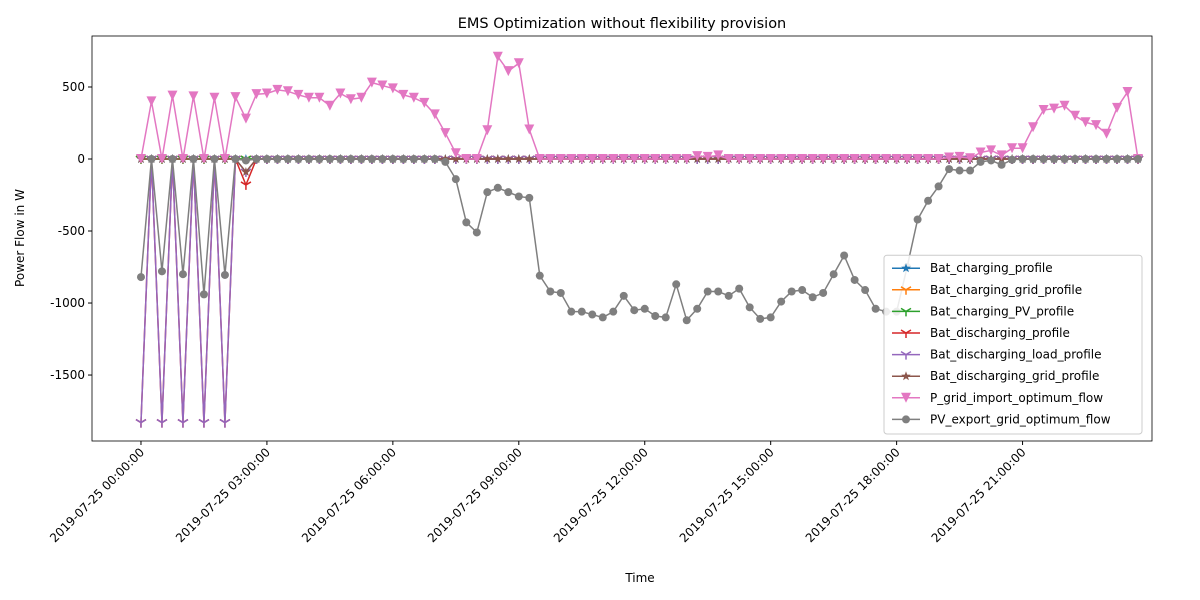  What do you see at coordinates (349, 495) in the screenshot?
I see `x-tick-label: 2019-07-25 06:00:00` at bounding box center [349, 495].